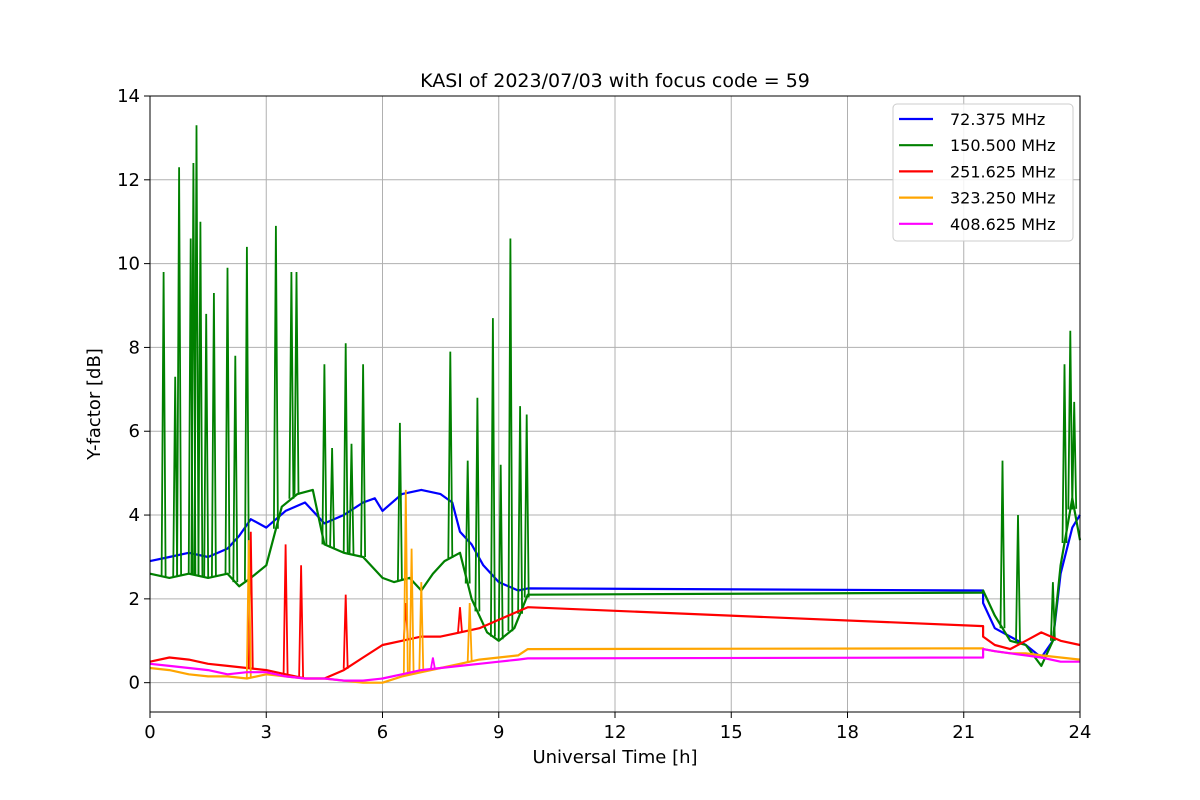 This screenshot has height=800, width=1200. I want to click on x-tick-label: 3, so click(266, 732).